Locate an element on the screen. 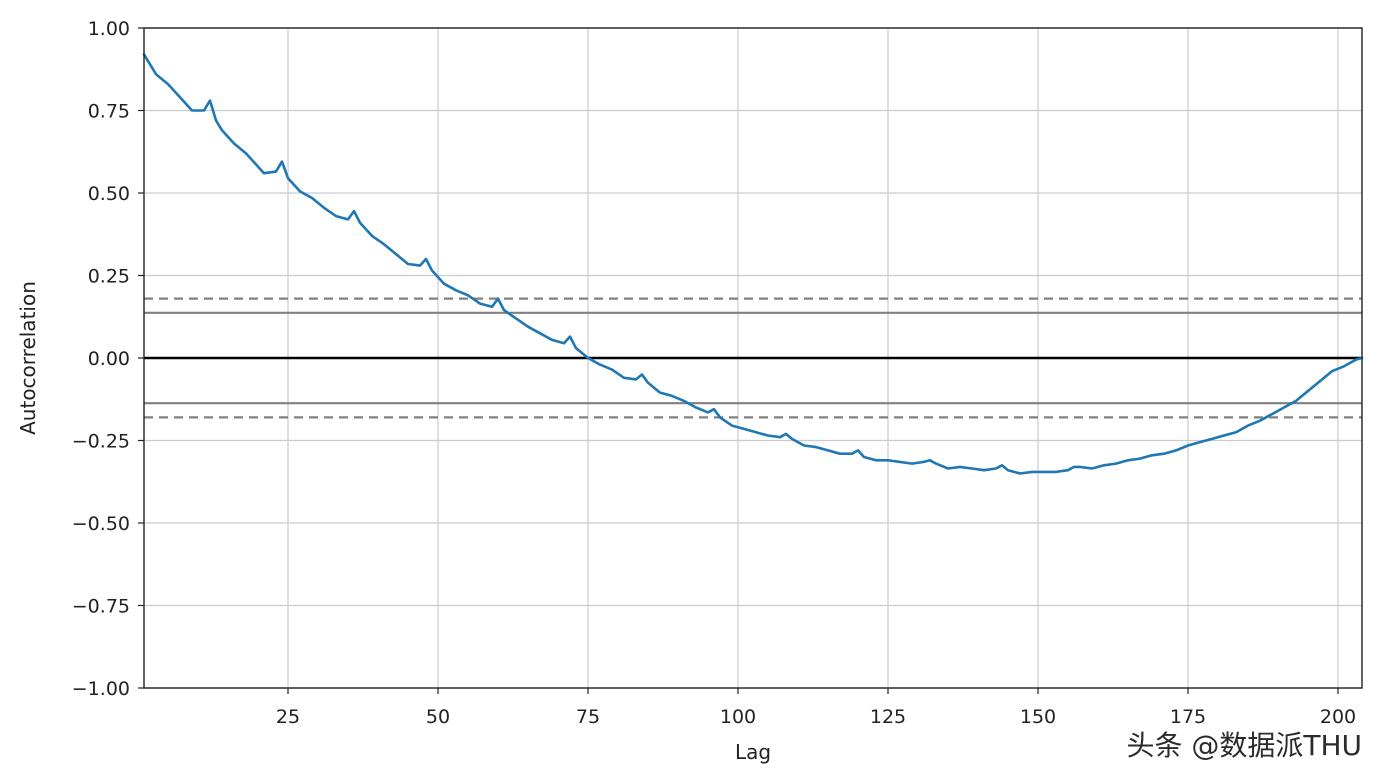  y-tick-label: 0.75 is located at coordinates (109, 112).